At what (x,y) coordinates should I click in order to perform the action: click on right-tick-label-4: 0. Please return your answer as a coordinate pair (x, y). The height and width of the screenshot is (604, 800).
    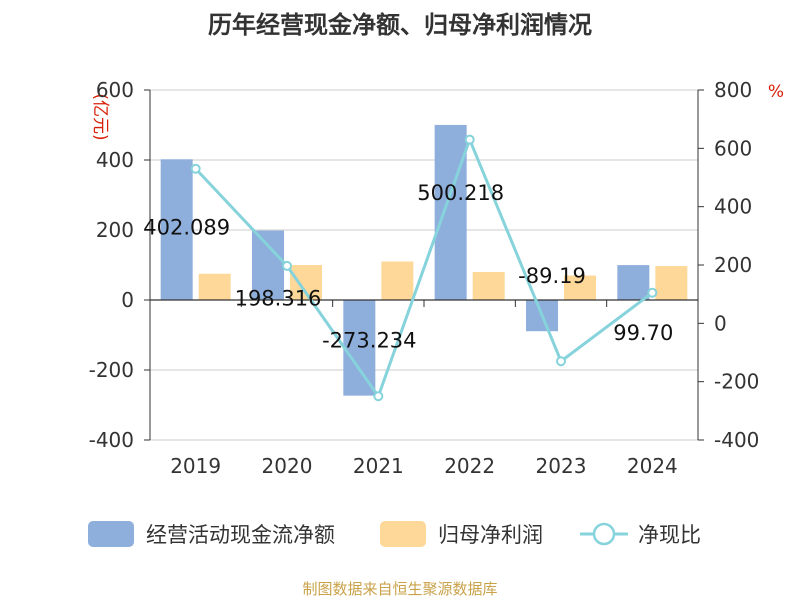
    Looking at the image, I should click on (720, 323).